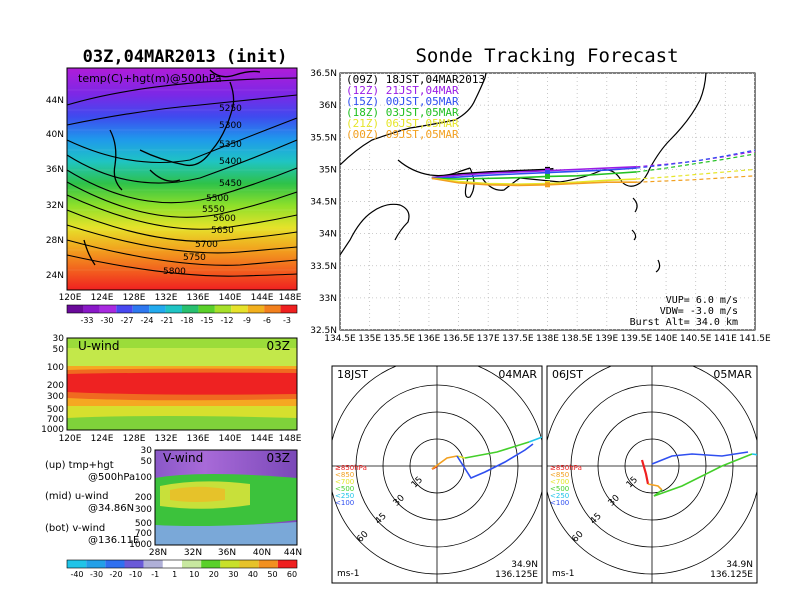 This screenshot has height=612, width=792. I want to click on colorbar-label: -10, so click(135, 574).